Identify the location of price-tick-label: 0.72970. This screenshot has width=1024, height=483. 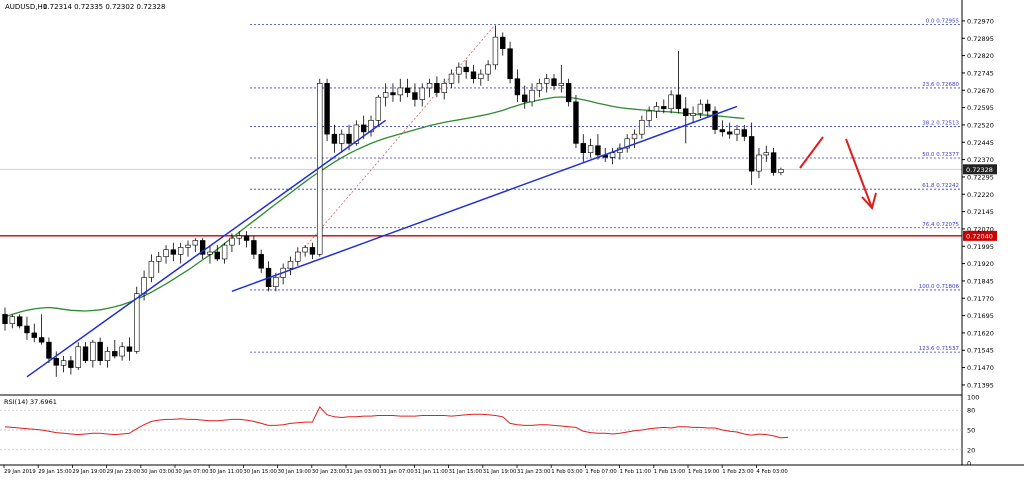
(980, 21).